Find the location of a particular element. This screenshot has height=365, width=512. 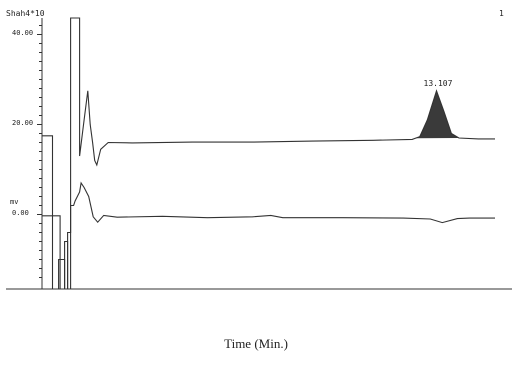

shaded-peak is located at coordinates (437, 114).